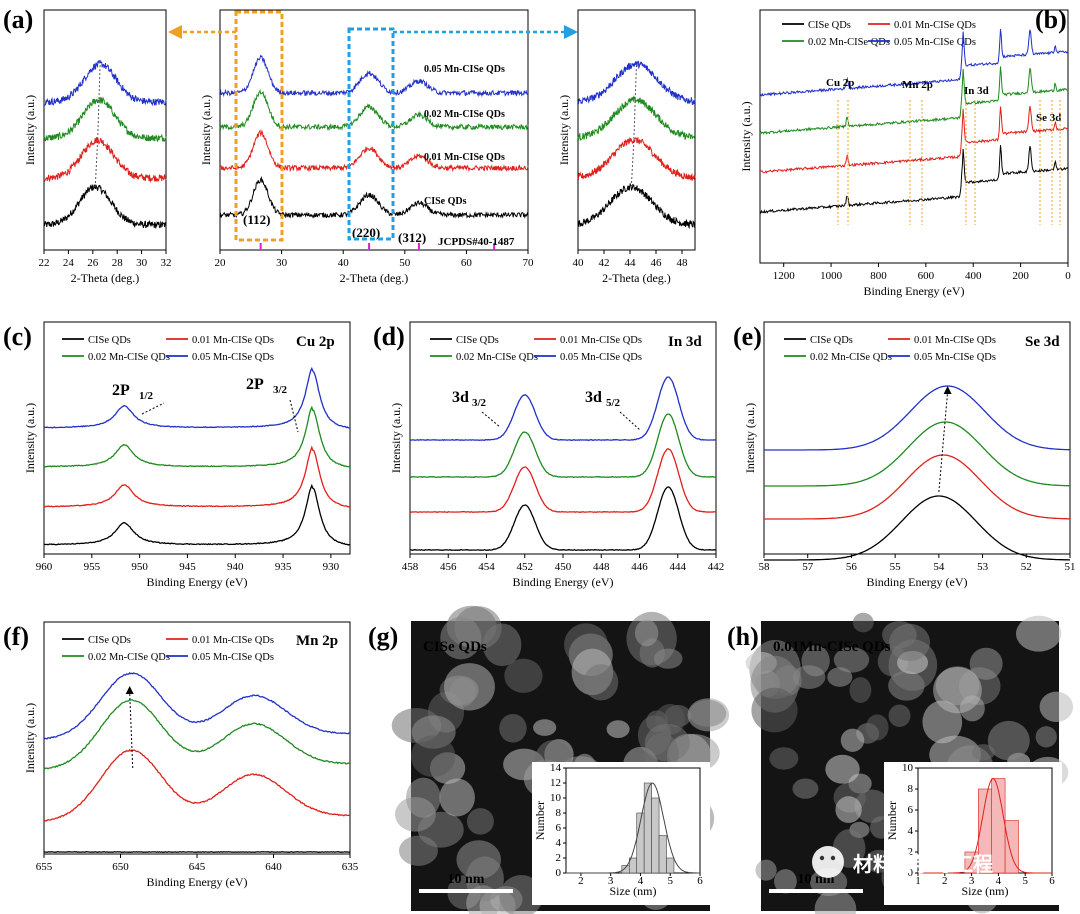  I want to click on a_left-shift-line, so click(97, 125).